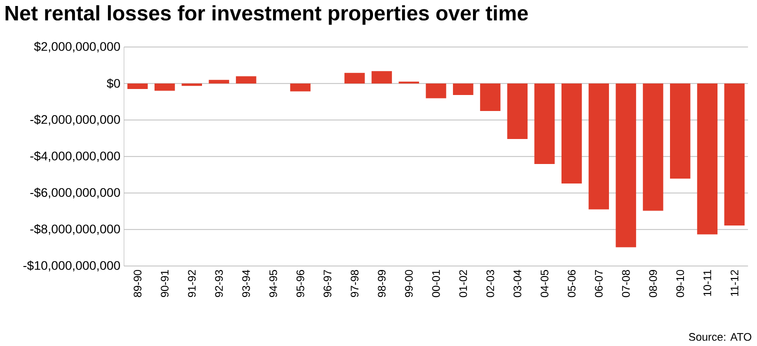  What do you see at coordinates (75, 120) in the screenshot?
I see `y-tick-label: -$2,000,000,000` at bounding box center [75, 120].